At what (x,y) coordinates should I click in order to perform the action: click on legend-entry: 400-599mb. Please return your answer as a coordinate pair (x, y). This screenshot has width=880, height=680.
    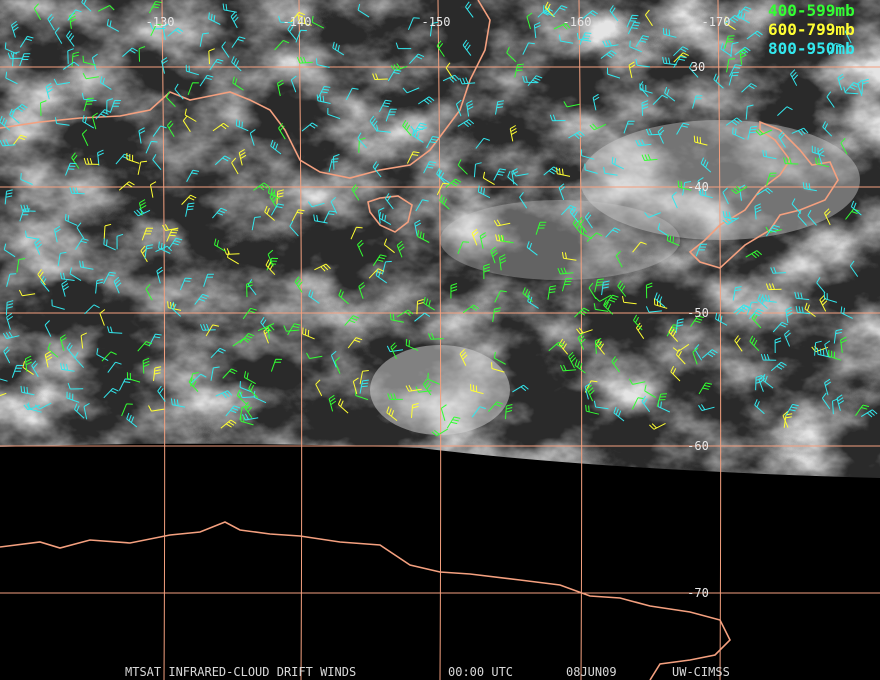
    Looking at the image, I should click on (811, 10).